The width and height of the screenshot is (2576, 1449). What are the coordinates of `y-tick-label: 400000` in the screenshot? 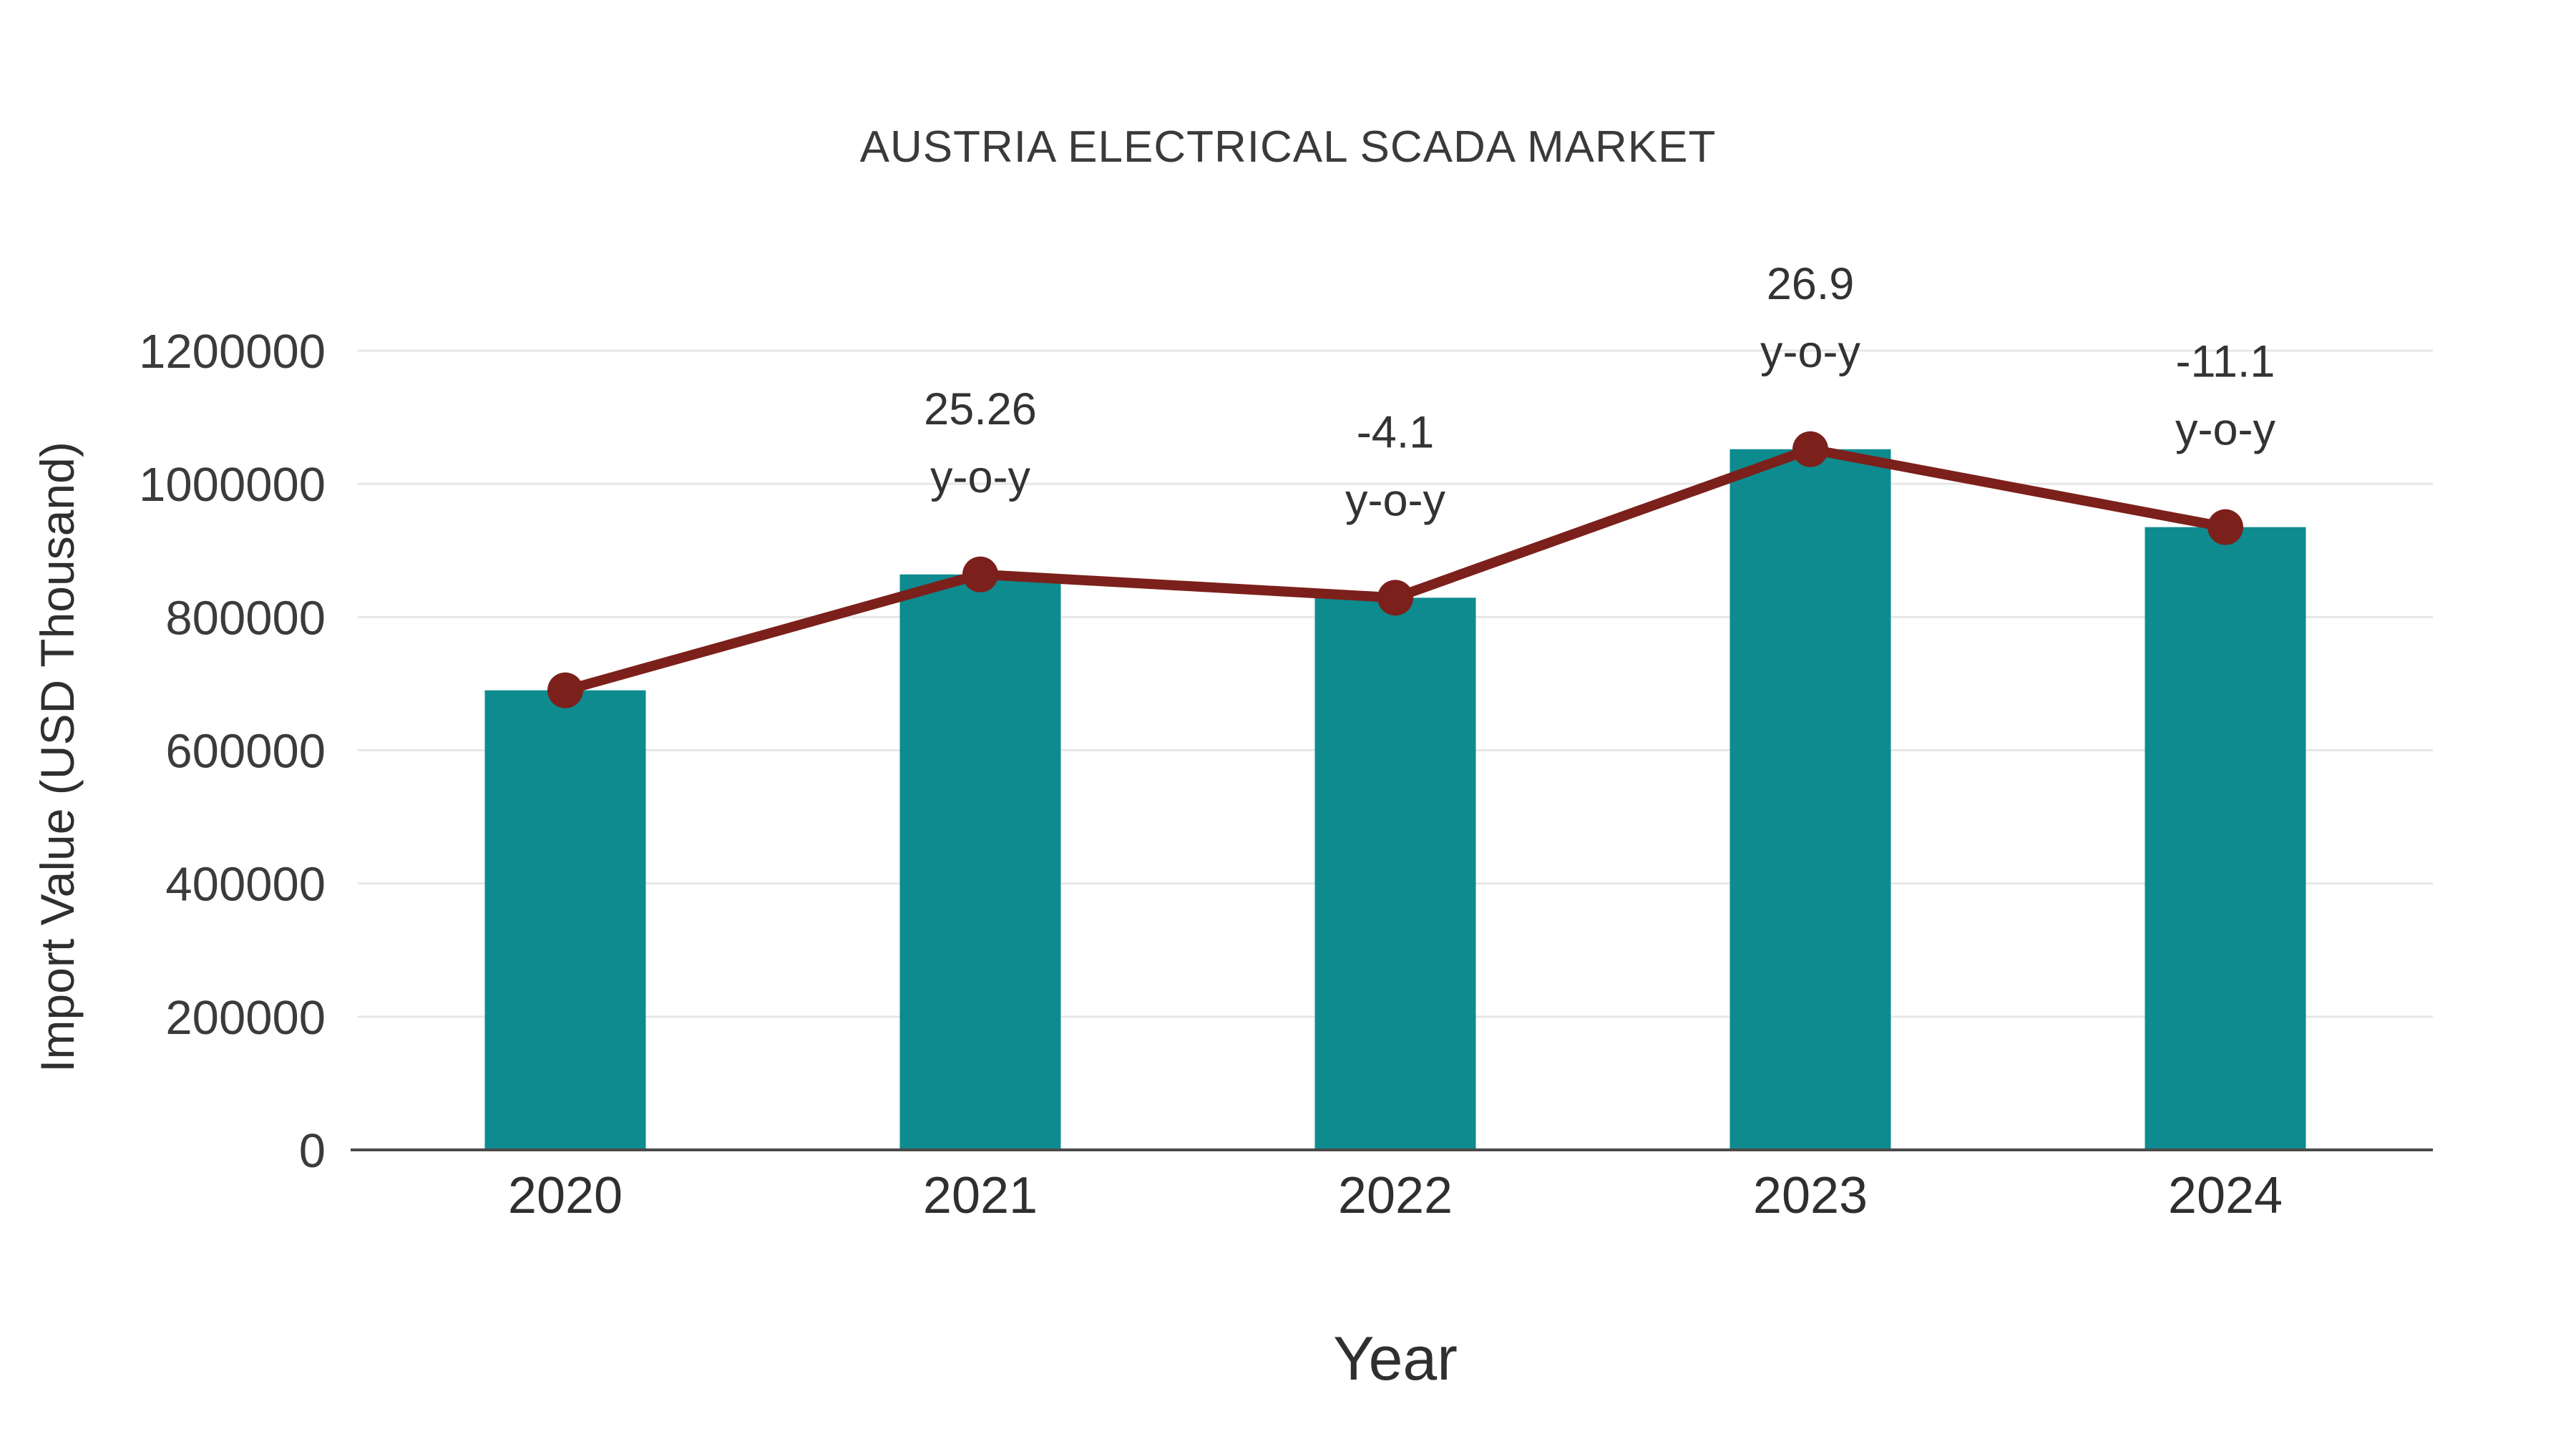 It's located at (245, 885).